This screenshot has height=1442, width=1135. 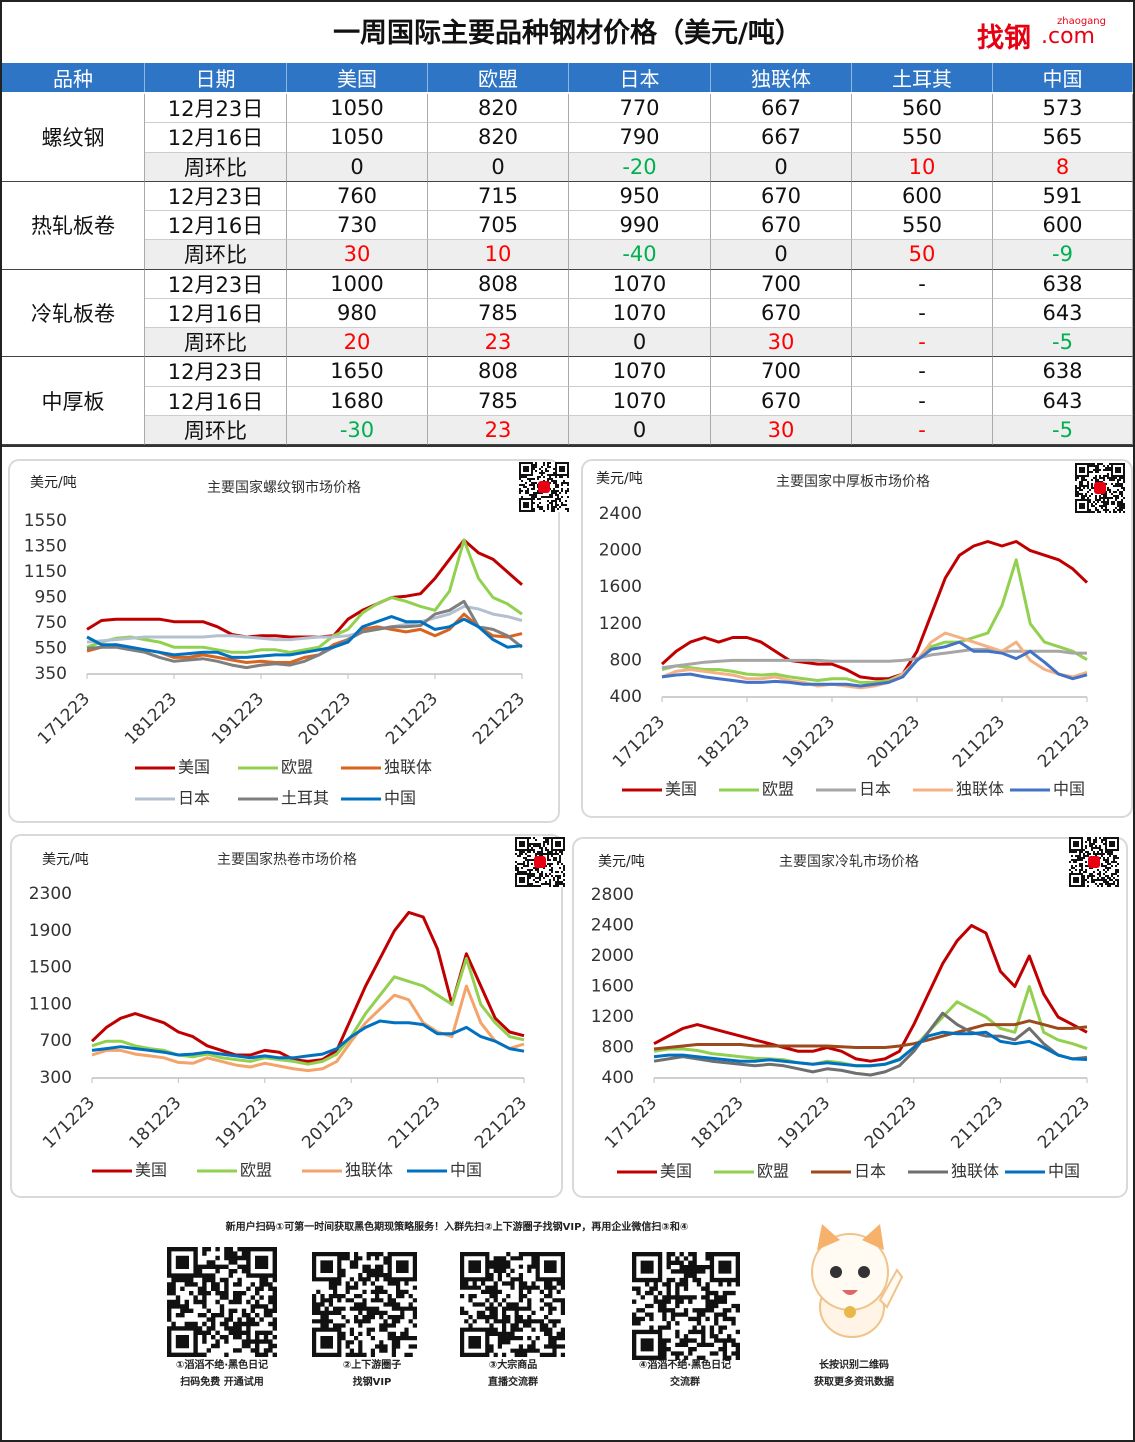 What do you see at coordinates (498, 138) in the screenshot?
I see `price-cell: 820` at bounding box center [498, 138].